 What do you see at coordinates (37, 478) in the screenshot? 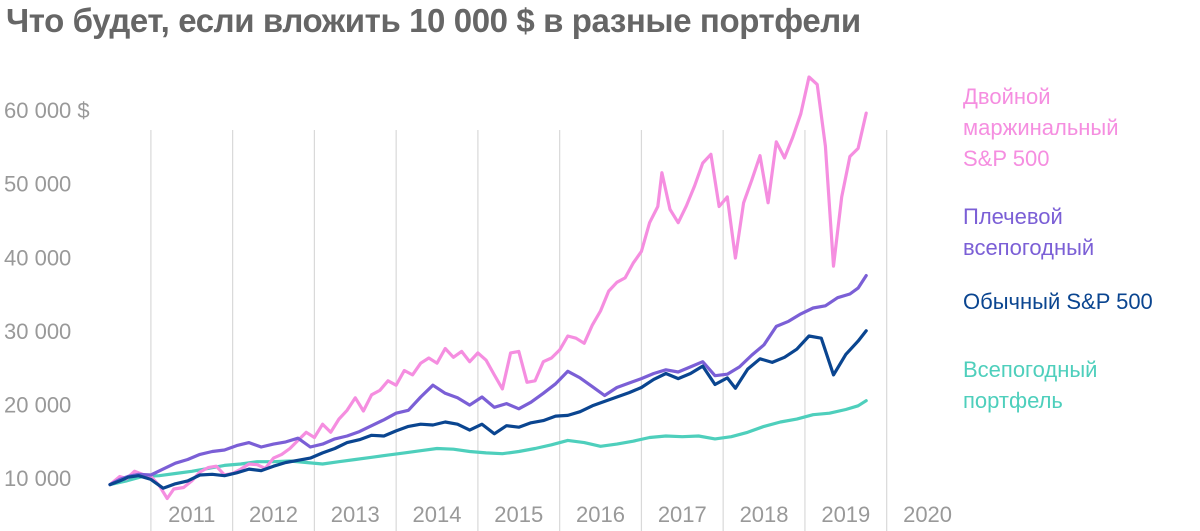
I see `y-tick-label: 10 000` at bounding box center [37, 478].